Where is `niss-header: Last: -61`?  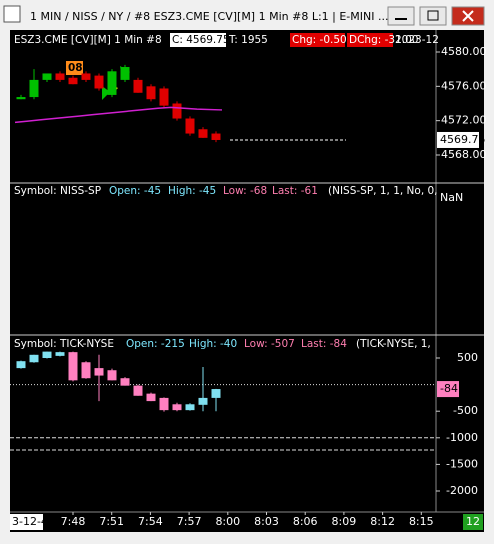
niss-header: Last: -61 is located at coordinates (295, 191).